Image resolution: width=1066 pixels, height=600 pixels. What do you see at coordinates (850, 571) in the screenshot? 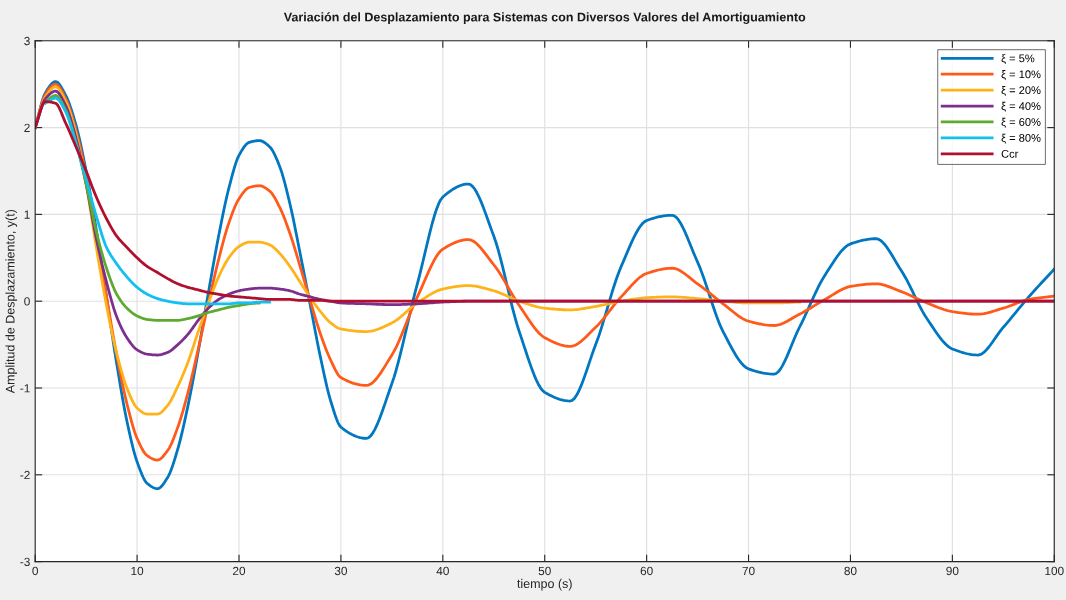
I see `x-tick-label: 80` at bounding box center [850, 571].